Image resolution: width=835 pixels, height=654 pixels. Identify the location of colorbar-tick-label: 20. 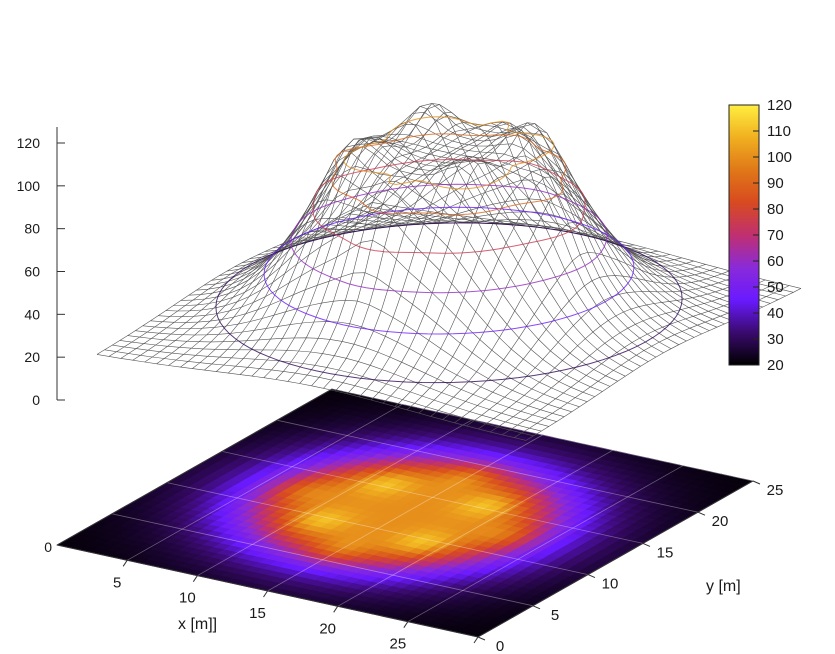
(775, 365).